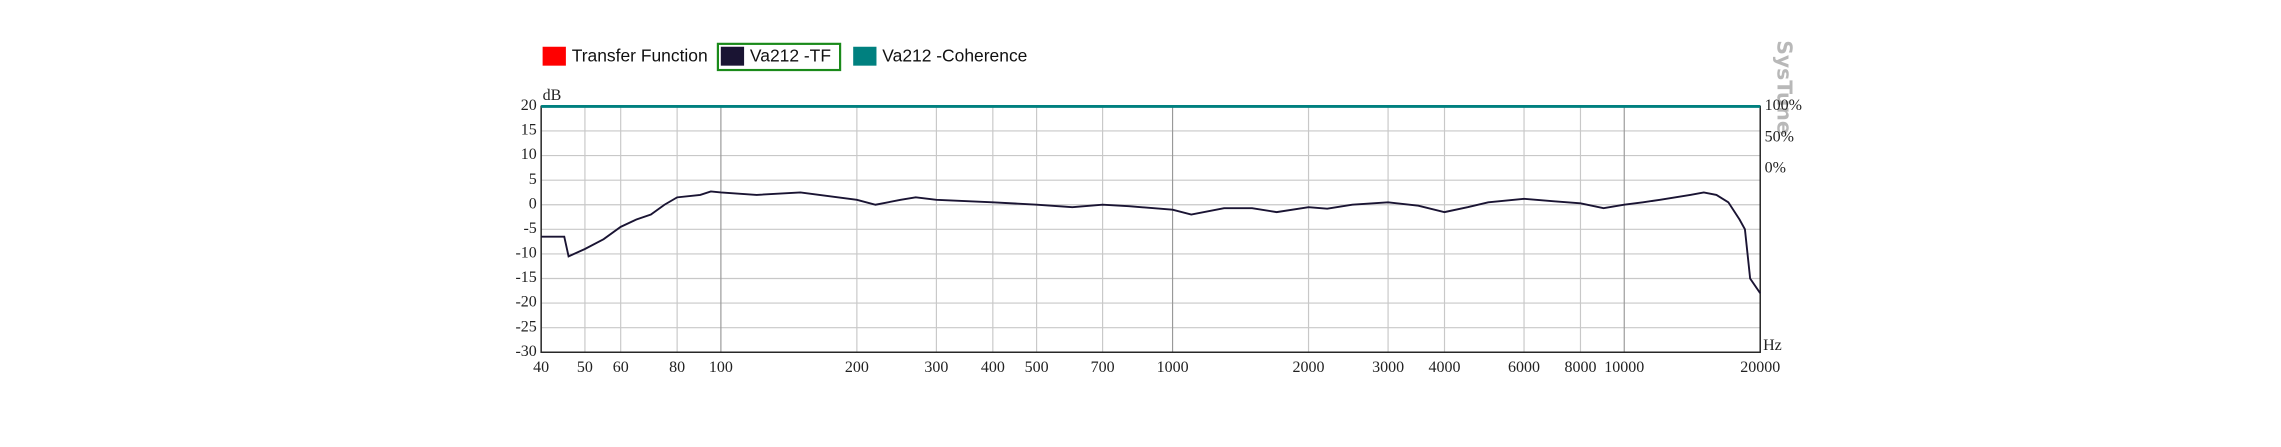 This screenshot has width=2281, height=447. Describe the element at coordinates (533, 179) in the screenshot. I see `y-tick-label: 5` at that location.